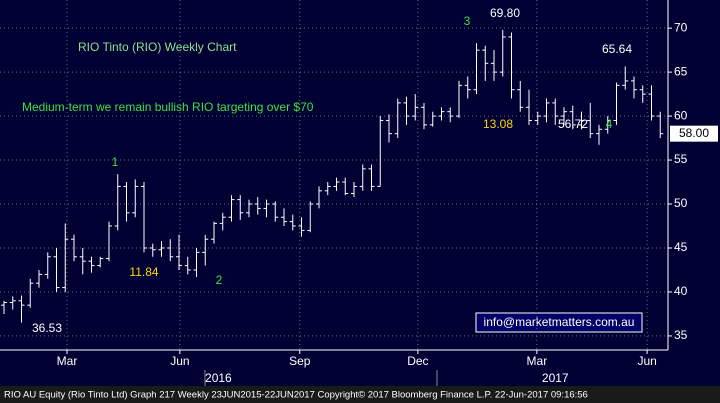 The image size is (720, 403). I want to click on y-tick-label: 35, so click(681, 335).